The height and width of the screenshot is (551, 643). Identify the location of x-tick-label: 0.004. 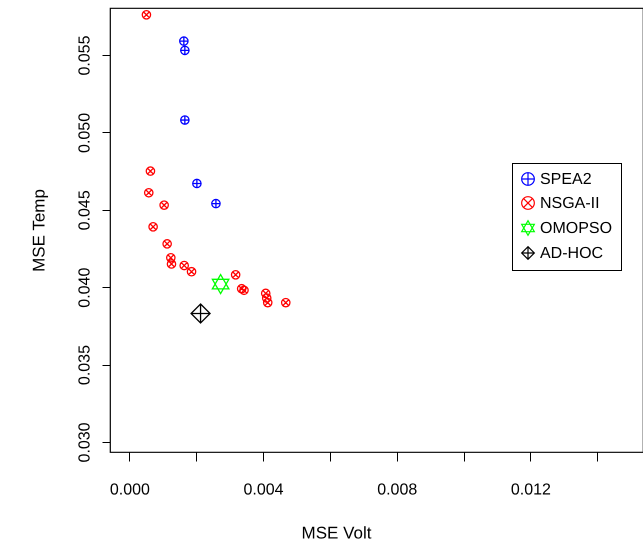
(264, 490).